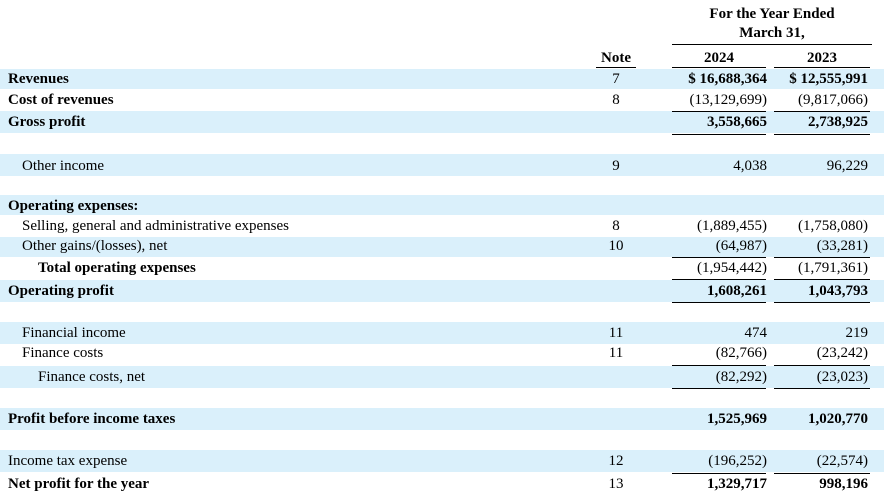 Image resolution: width=884 pixels, height=494 pixels. I want to click on row-note: 13, so click(616, 484).